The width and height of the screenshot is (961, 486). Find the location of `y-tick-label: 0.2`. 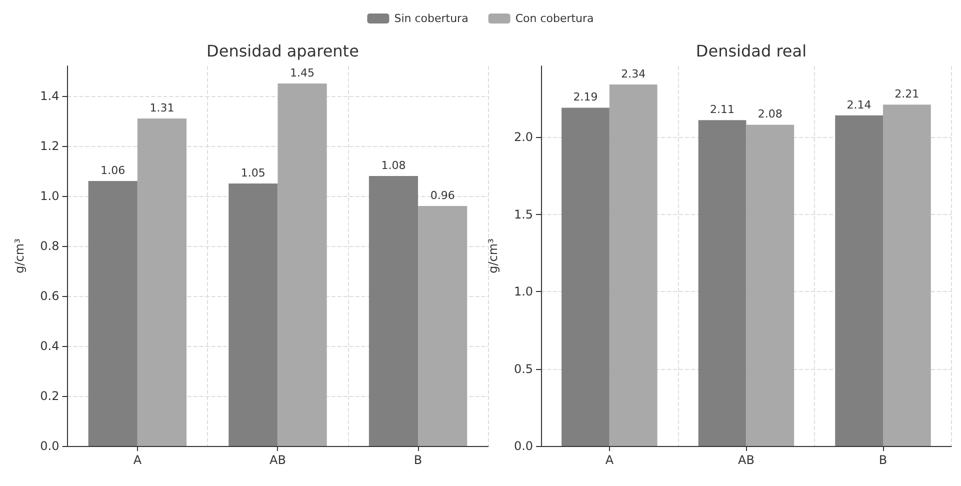

y-tick-label: 0.2 is located at coordinates (50, 396).